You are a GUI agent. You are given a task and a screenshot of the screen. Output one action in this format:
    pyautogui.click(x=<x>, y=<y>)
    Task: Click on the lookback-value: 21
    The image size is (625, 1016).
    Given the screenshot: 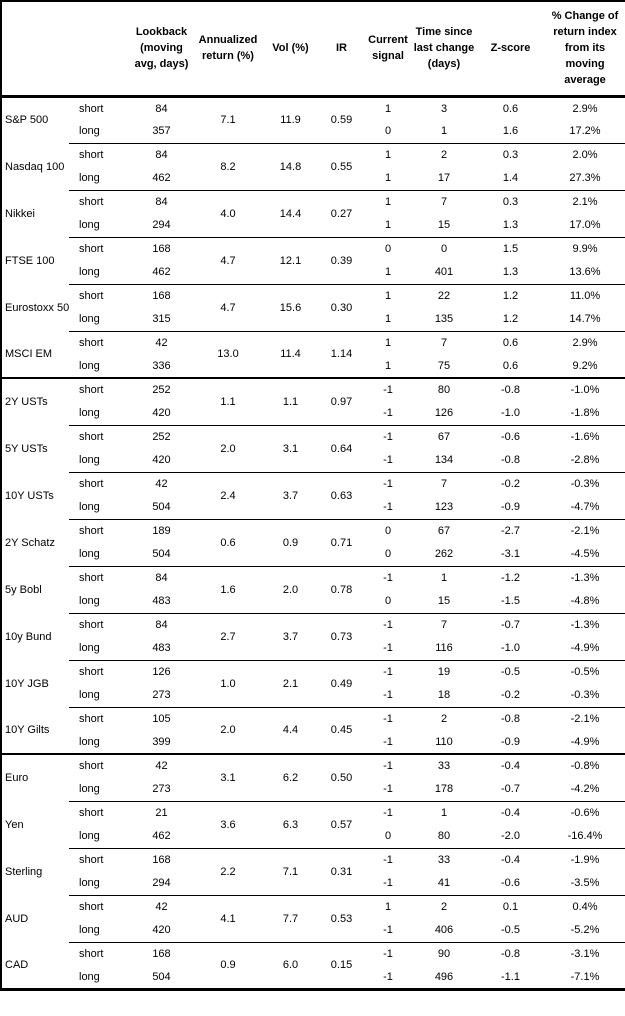 What is the action you would take?
    pyautogui.click(x=161, y=812)
    